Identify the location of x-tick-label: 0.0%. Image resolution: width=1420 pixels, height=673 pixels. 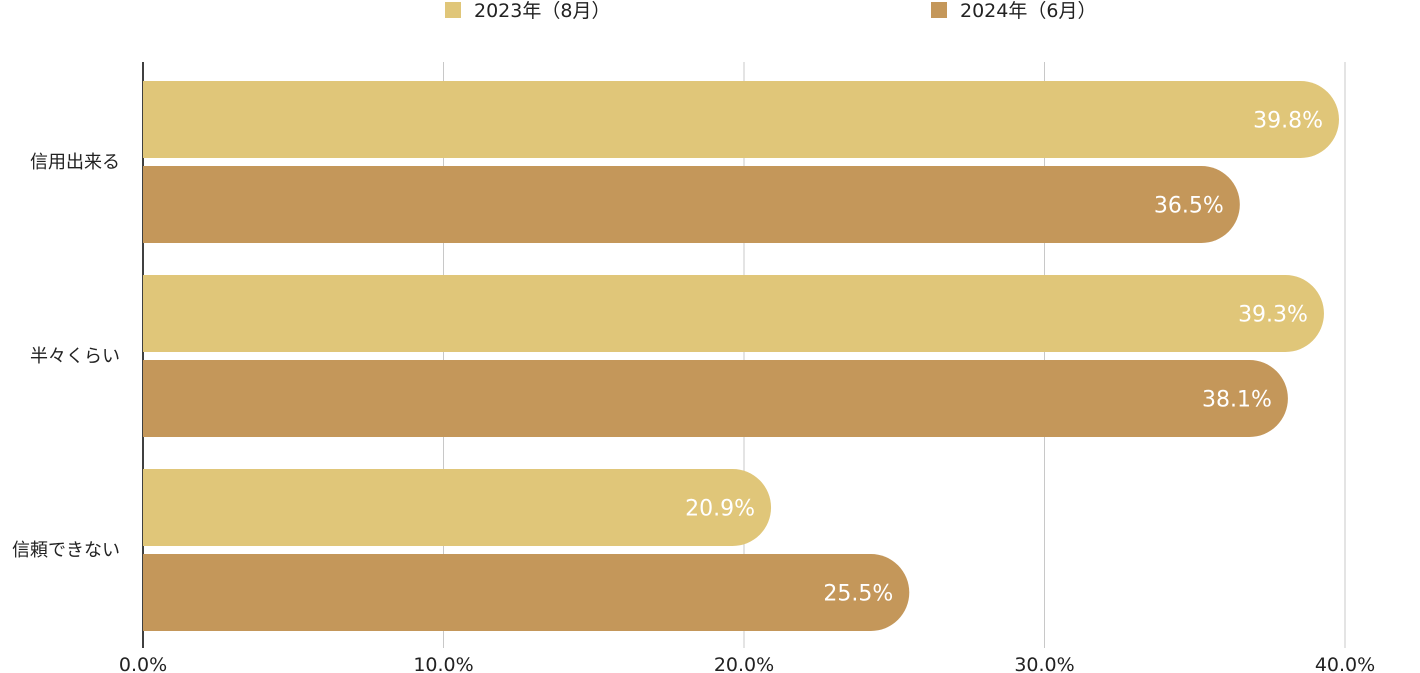
(143, 663).